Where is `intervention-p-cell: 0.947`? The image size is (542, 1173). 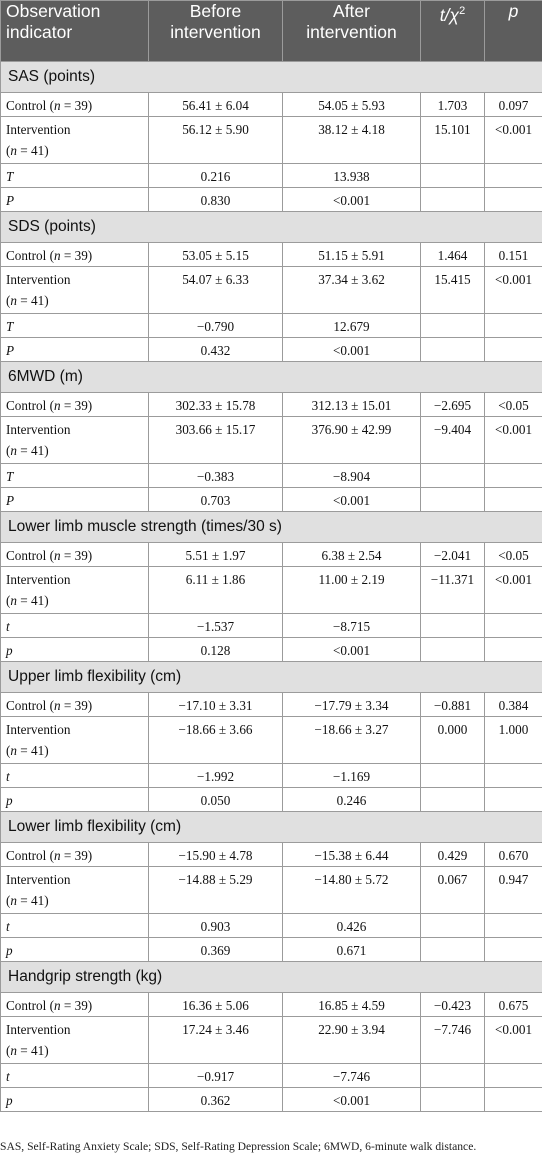 intervention-p-cell: 0.947 is located at coordinates (513, 890).